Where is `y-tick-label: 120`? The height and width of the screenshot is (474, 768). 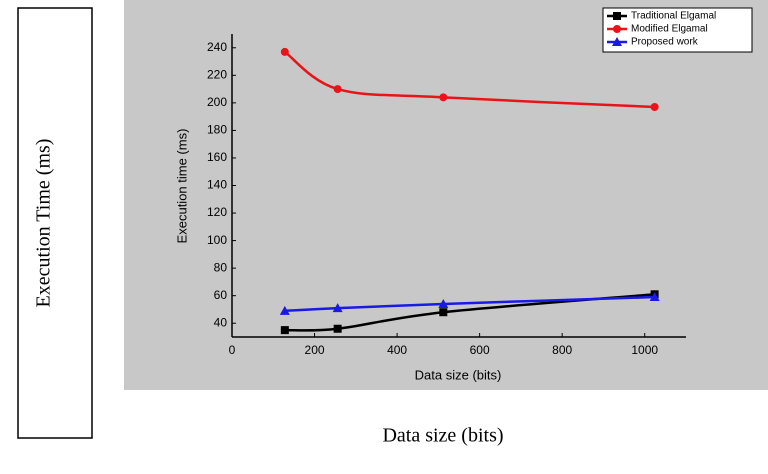
y-tick-label: 120 is located at coordinates (217, 212).